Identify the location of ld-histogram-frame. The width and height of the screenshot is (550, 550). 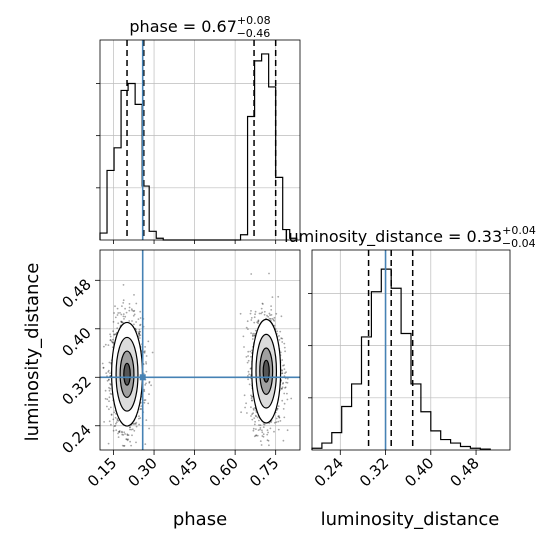
(411, 350).